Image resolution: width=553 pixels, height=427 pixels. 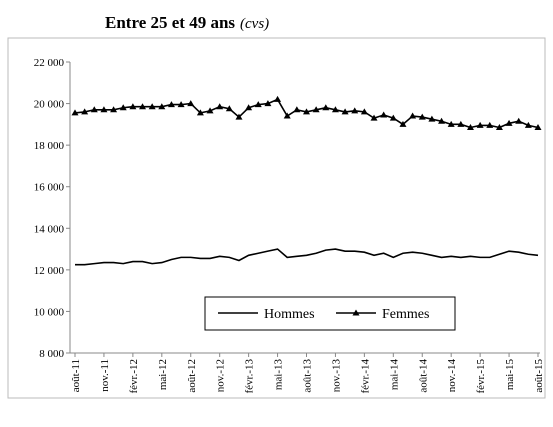 What do you see at coordinates (365, 376) in the screenshot?
I see `x-tick-label: févr.-14` at bounding box center [365, 376].